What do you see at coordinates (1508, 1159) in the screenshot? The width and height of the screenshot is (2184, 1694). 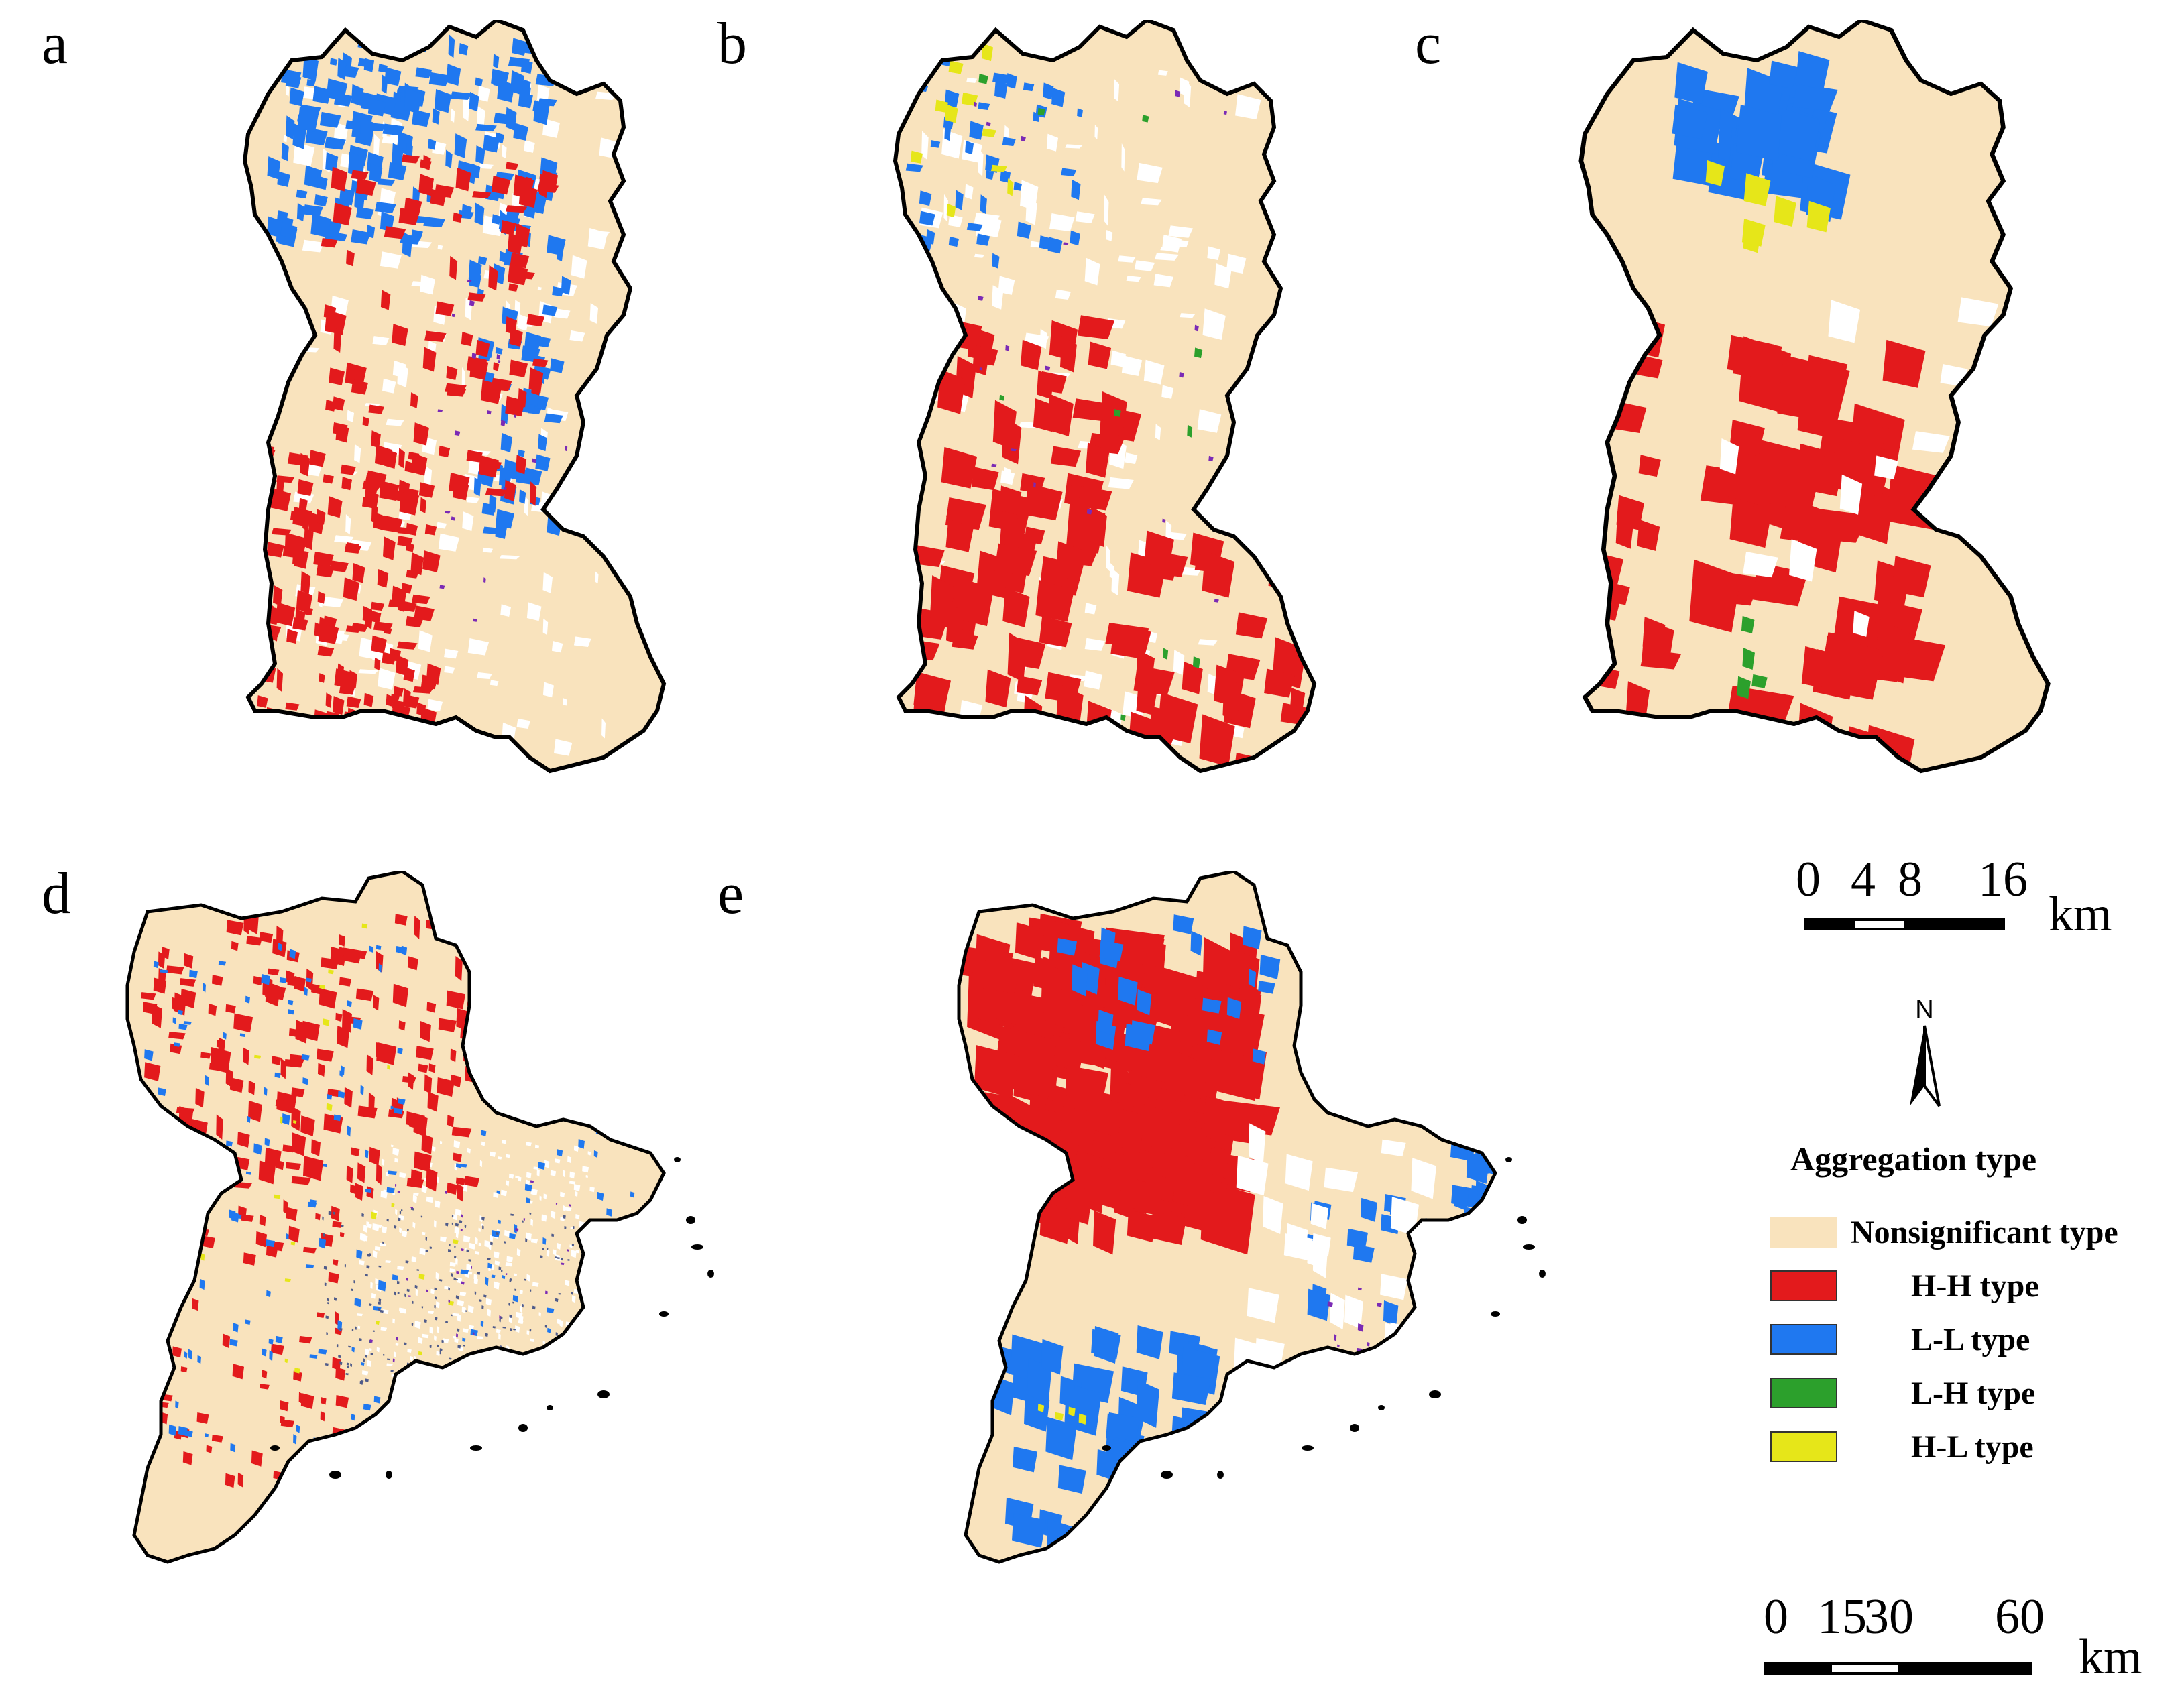 I see `island` at bounding box center [1508, 1159].